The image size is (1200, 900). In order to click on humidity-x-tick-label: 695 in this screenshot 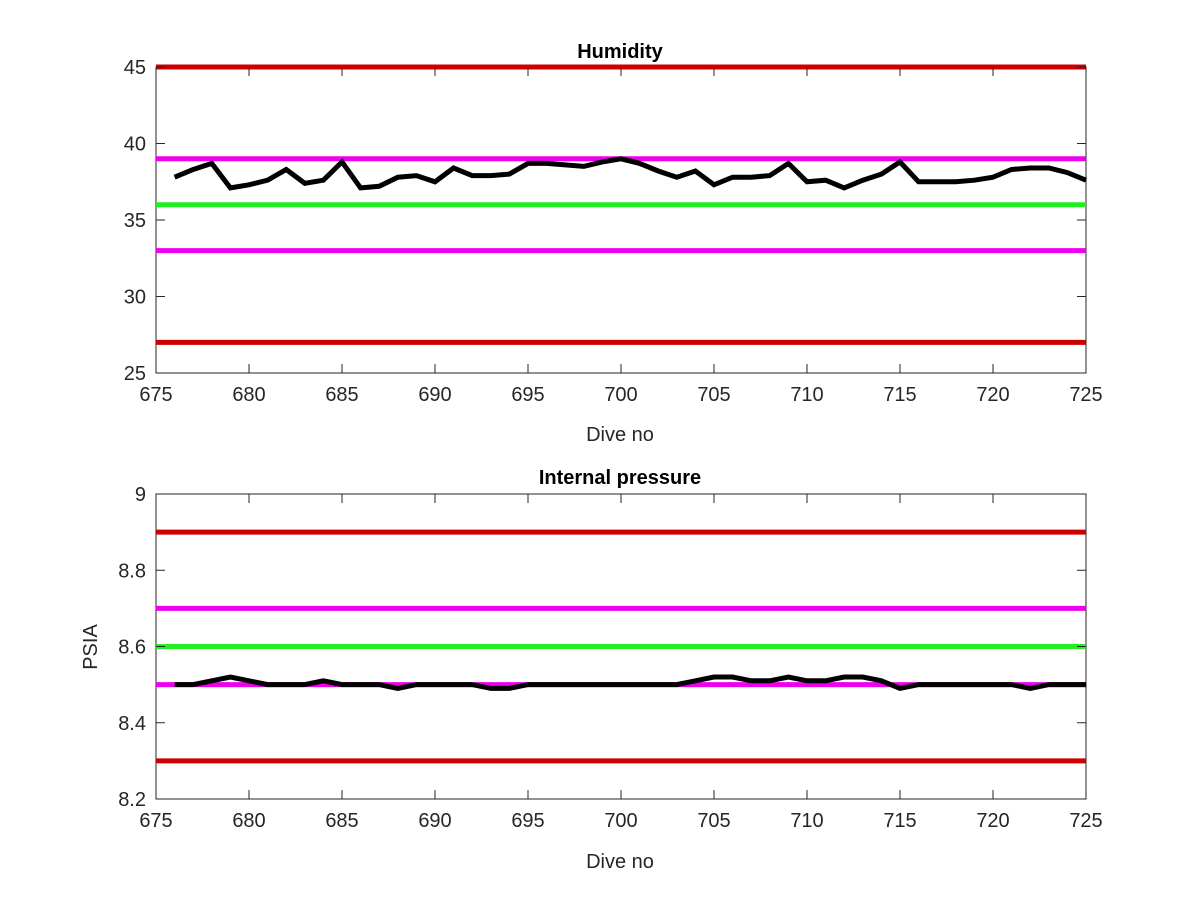, I will do `click(527, 395)`.